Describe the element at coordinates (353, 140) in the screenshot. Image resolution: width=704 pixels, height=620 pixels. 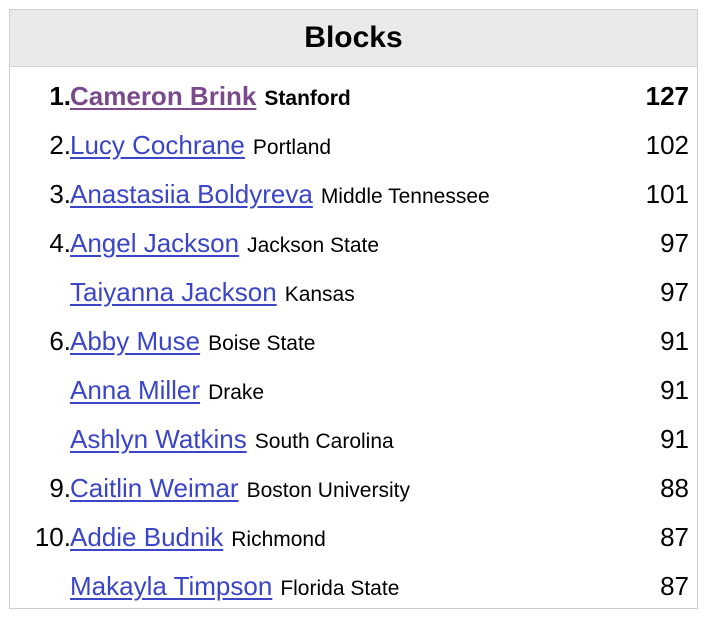
I see `list-item: 2. Lucy Cochrane Portland 102` at that location.